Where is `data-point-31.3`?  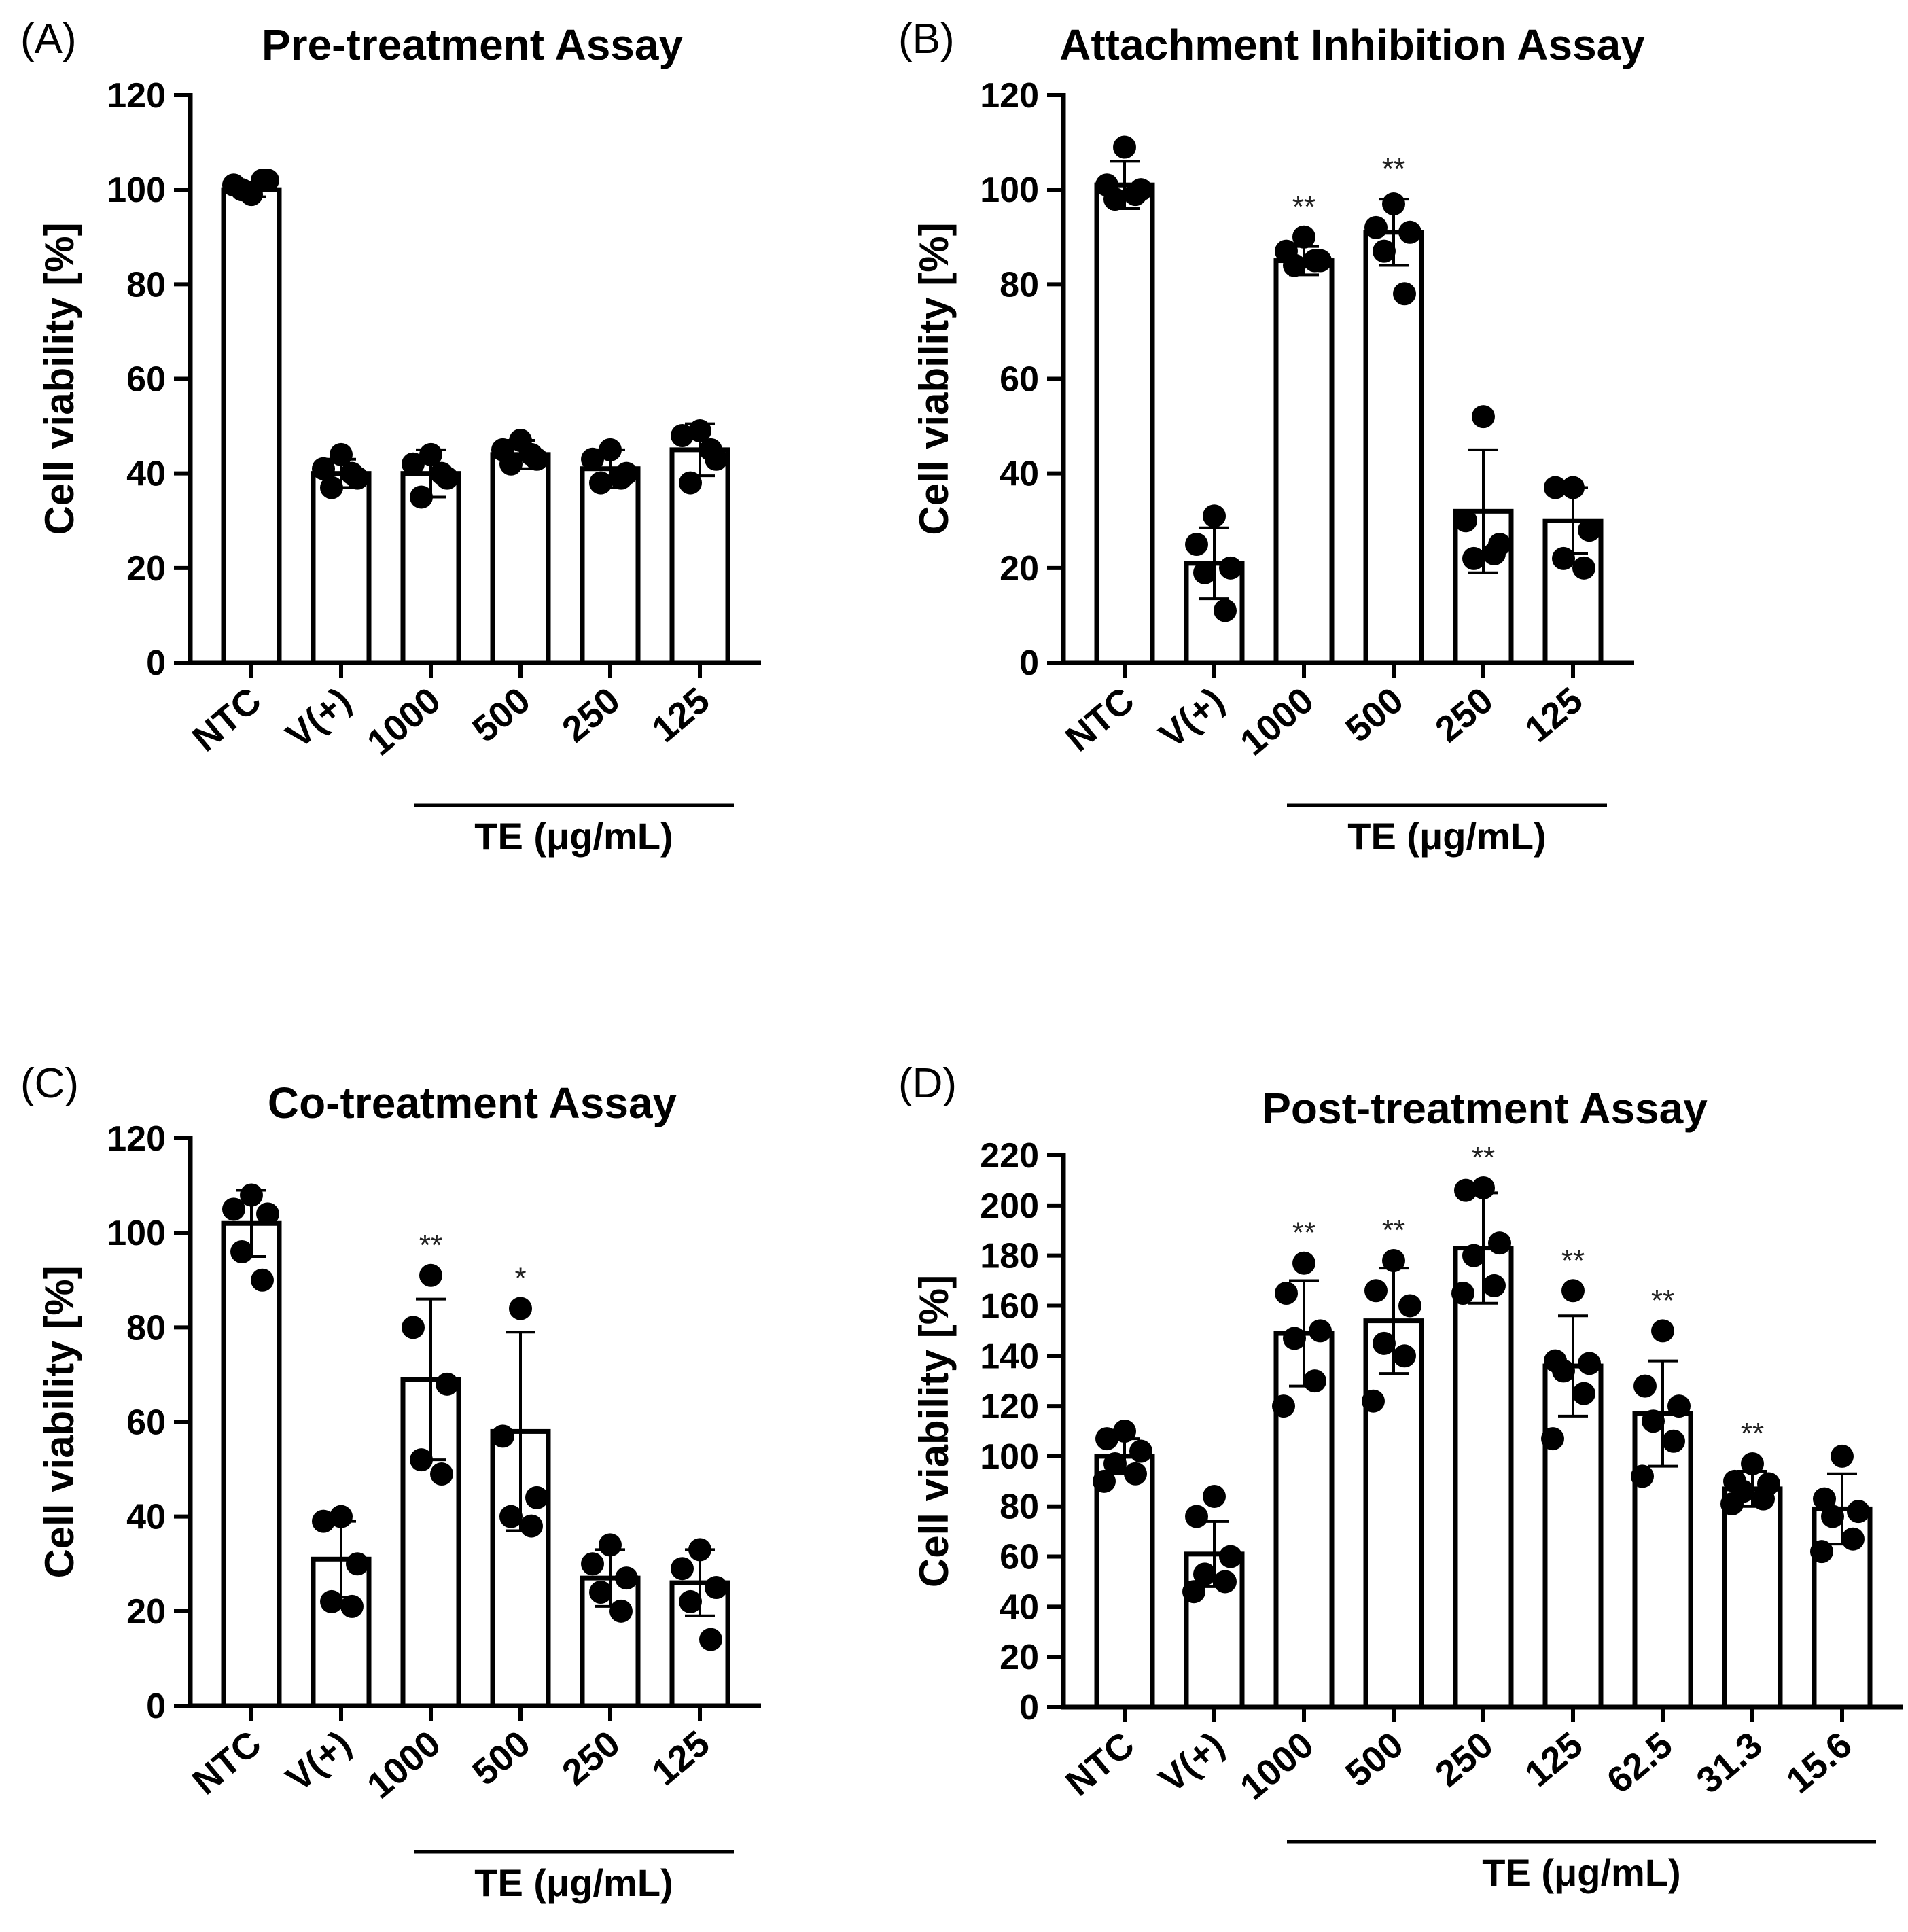 data-point-31.3 is located at coordinates (1732, 1504).